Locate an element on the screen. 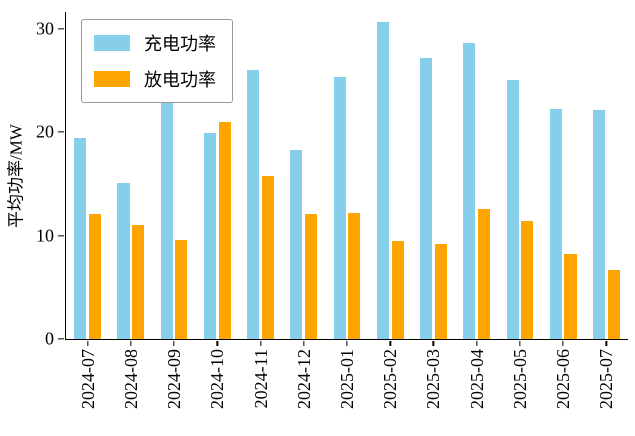 The width and height of the screenshot is (635, 436). legend-item: 充电功率 is located at coordinates (155, 43).